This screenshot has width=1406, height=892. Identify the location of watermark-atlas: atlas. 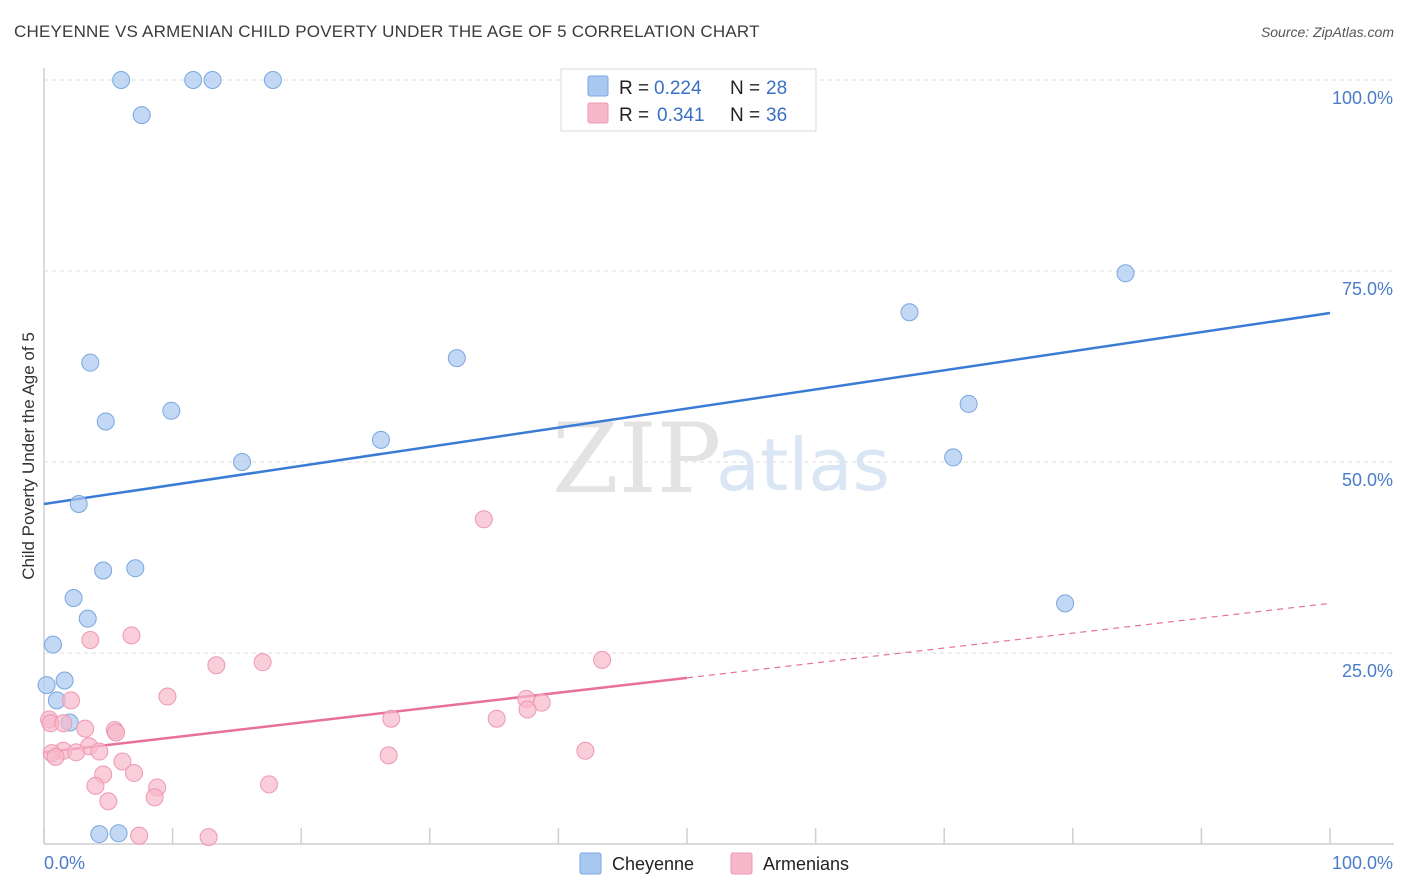
(803, 465).